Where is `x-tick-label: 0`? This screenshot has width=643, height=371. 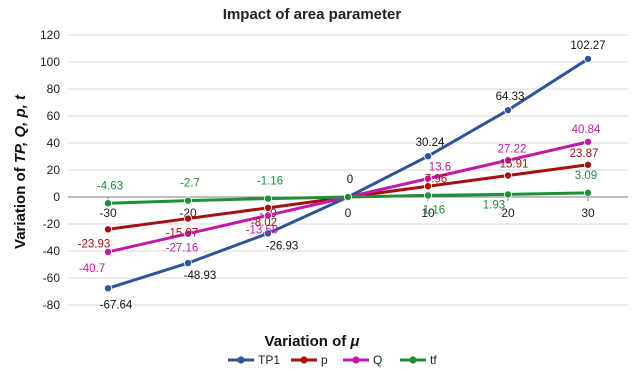
x-tick-label: 0 is located at coordinates (348, 213).